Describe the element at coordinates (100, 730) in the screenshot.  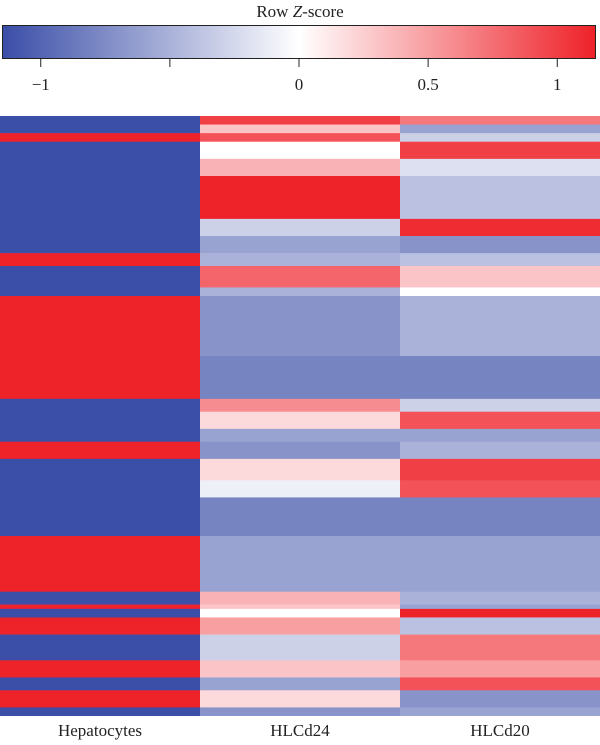
I see `column-label: Hepatocytes` at that location.